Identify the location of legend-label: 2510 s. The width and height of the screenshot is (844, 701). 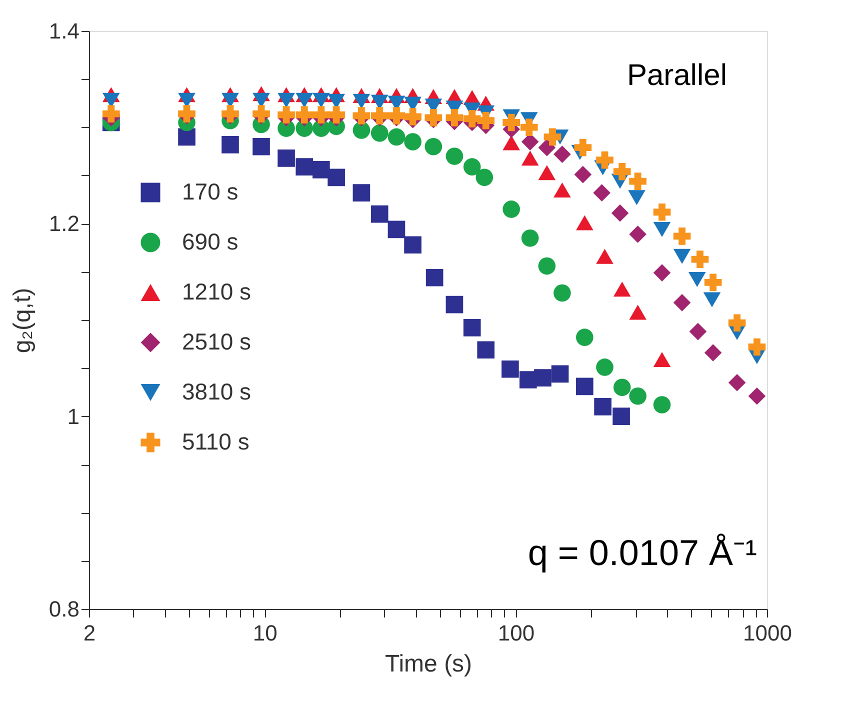
(217, 341).